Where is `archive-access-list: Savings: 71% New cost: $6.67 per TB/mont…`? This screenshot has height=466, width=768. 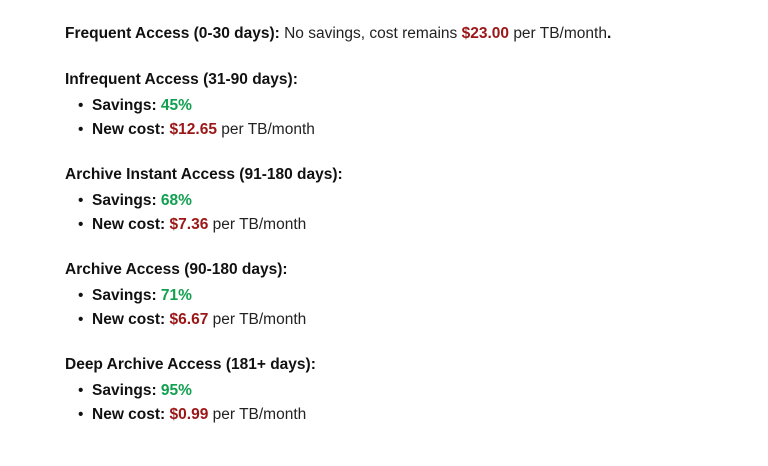 archive-access-list: Savings: 71% New cost: $6.67 per TB/mont… is located at coordinates (407, 307).